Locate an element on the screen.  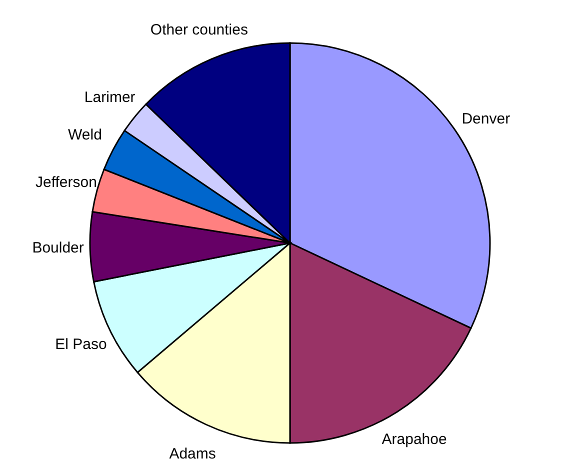
slice-label: Weld is located at coordinates (85, 135).